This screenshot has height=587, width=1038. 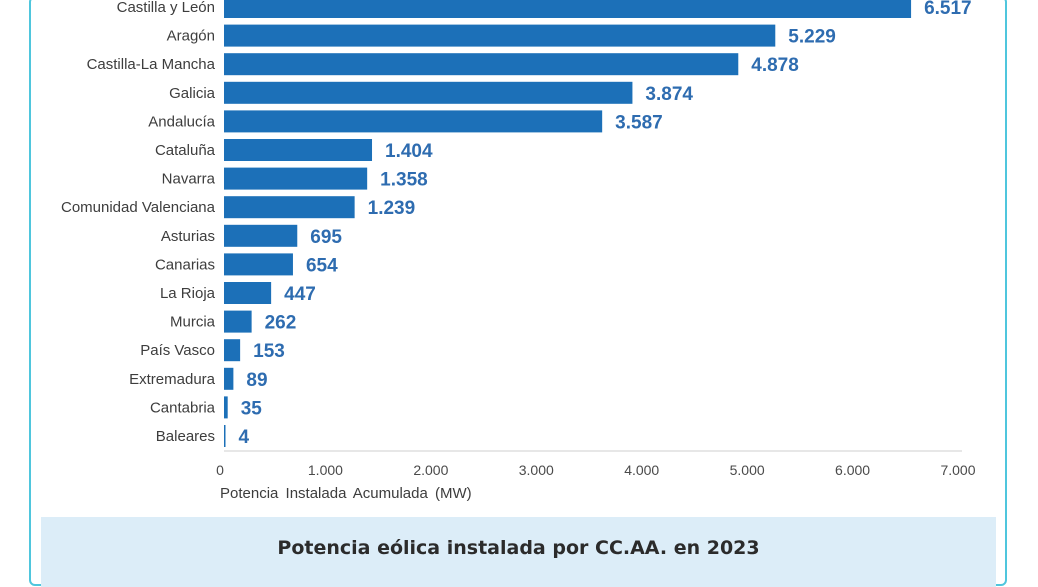 I want to click on category-label: Cataluña, so click(x=185, y=150).